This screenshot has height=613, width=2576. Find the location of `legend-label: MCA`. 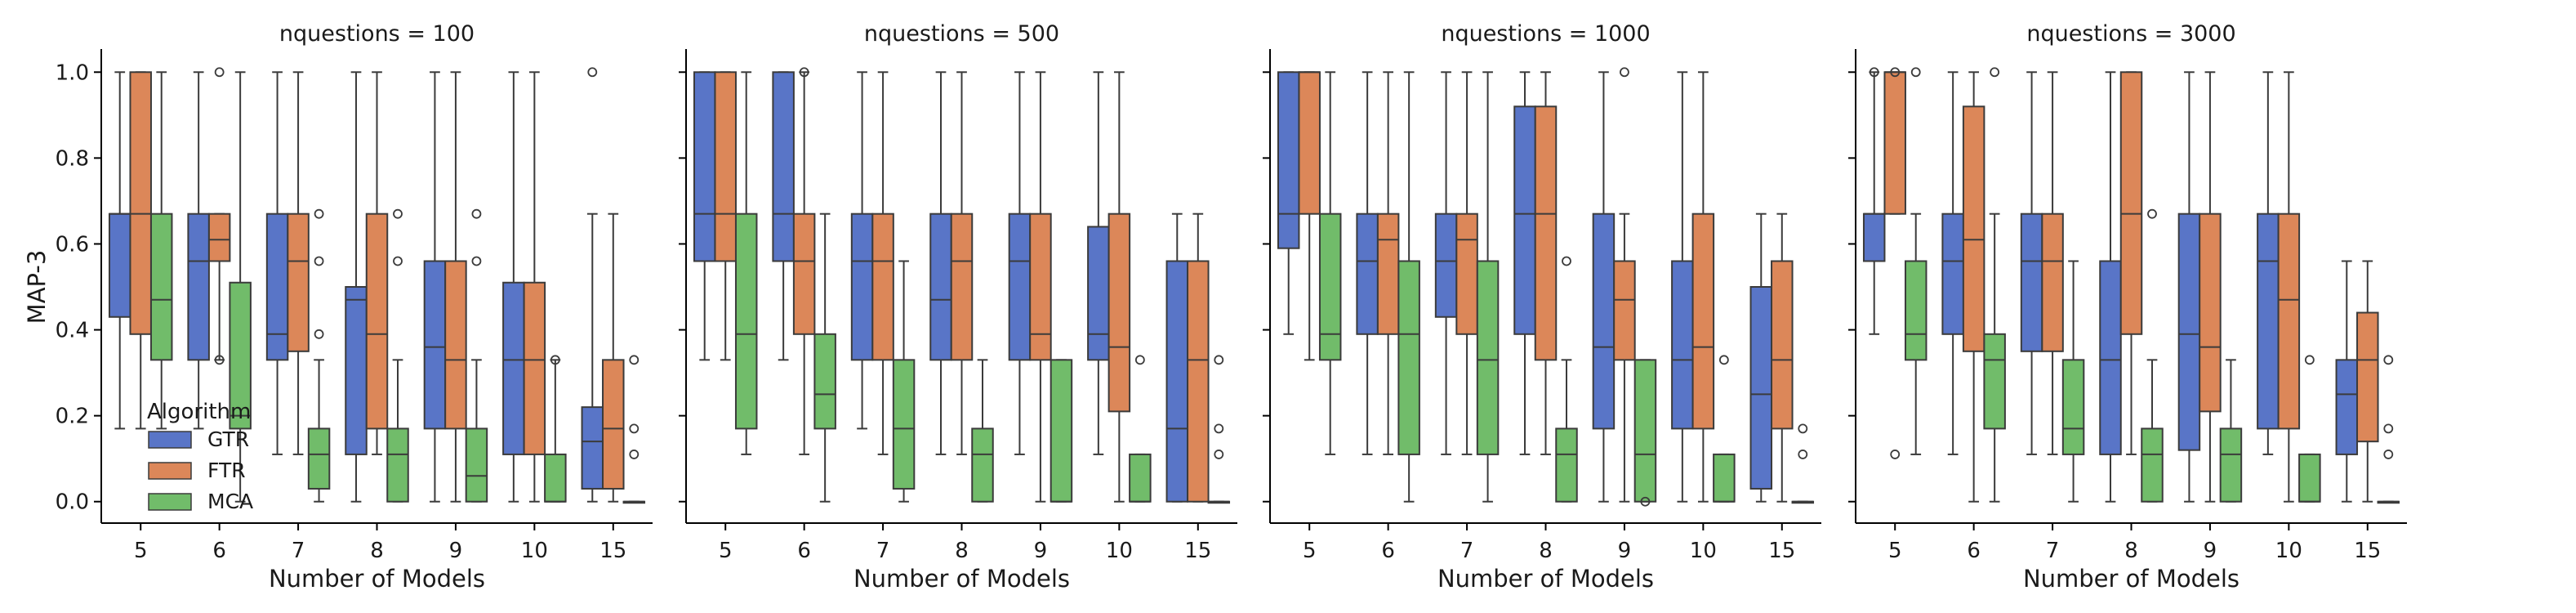

legend-label: MCA is located at coordinates (230, 501).